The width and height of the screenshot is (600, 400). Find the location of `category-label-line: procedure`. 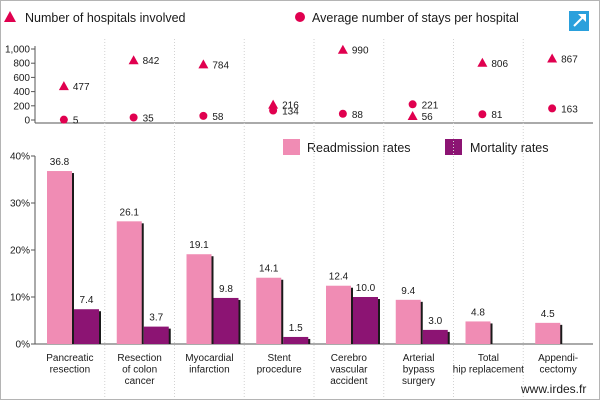

category-label-line: procedure is located at coordinates (279, 370).